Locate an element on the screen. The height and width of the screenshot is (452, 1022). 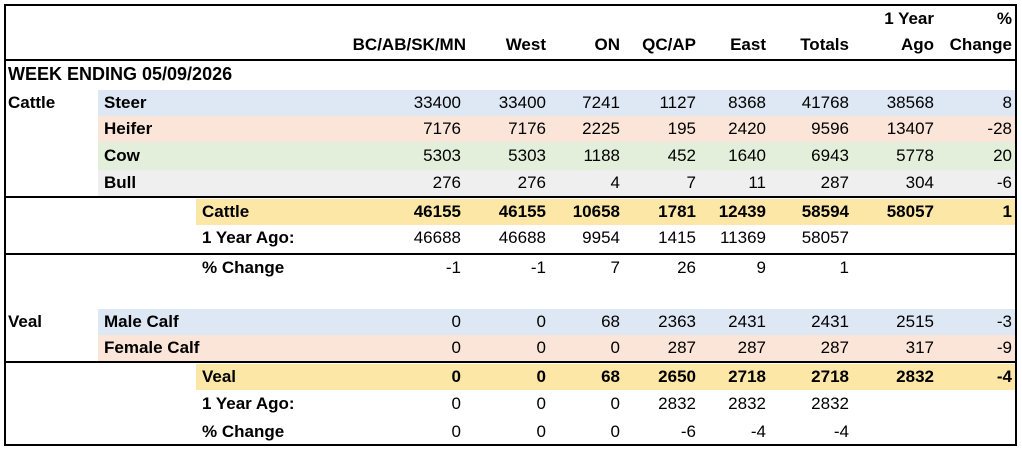
table-cell: 4 is located at coordinates (615, 182).